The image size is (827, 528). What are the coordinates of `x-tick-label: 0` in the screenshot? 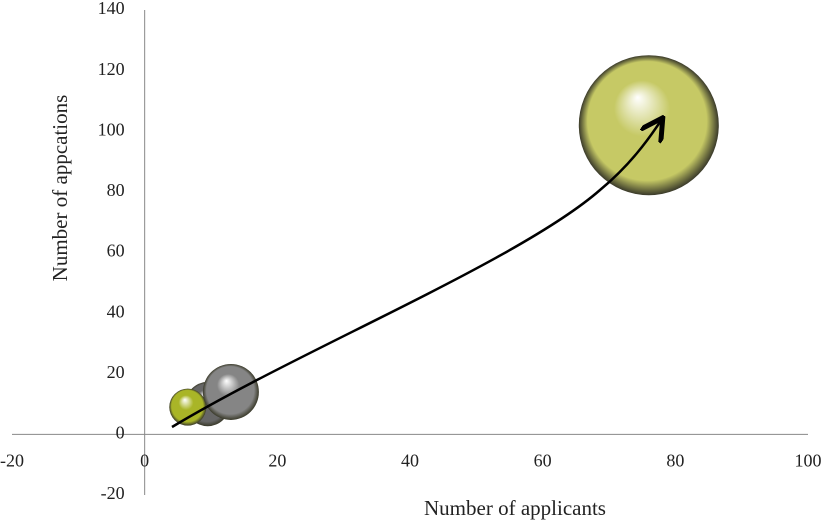 It's located at (144, 461).